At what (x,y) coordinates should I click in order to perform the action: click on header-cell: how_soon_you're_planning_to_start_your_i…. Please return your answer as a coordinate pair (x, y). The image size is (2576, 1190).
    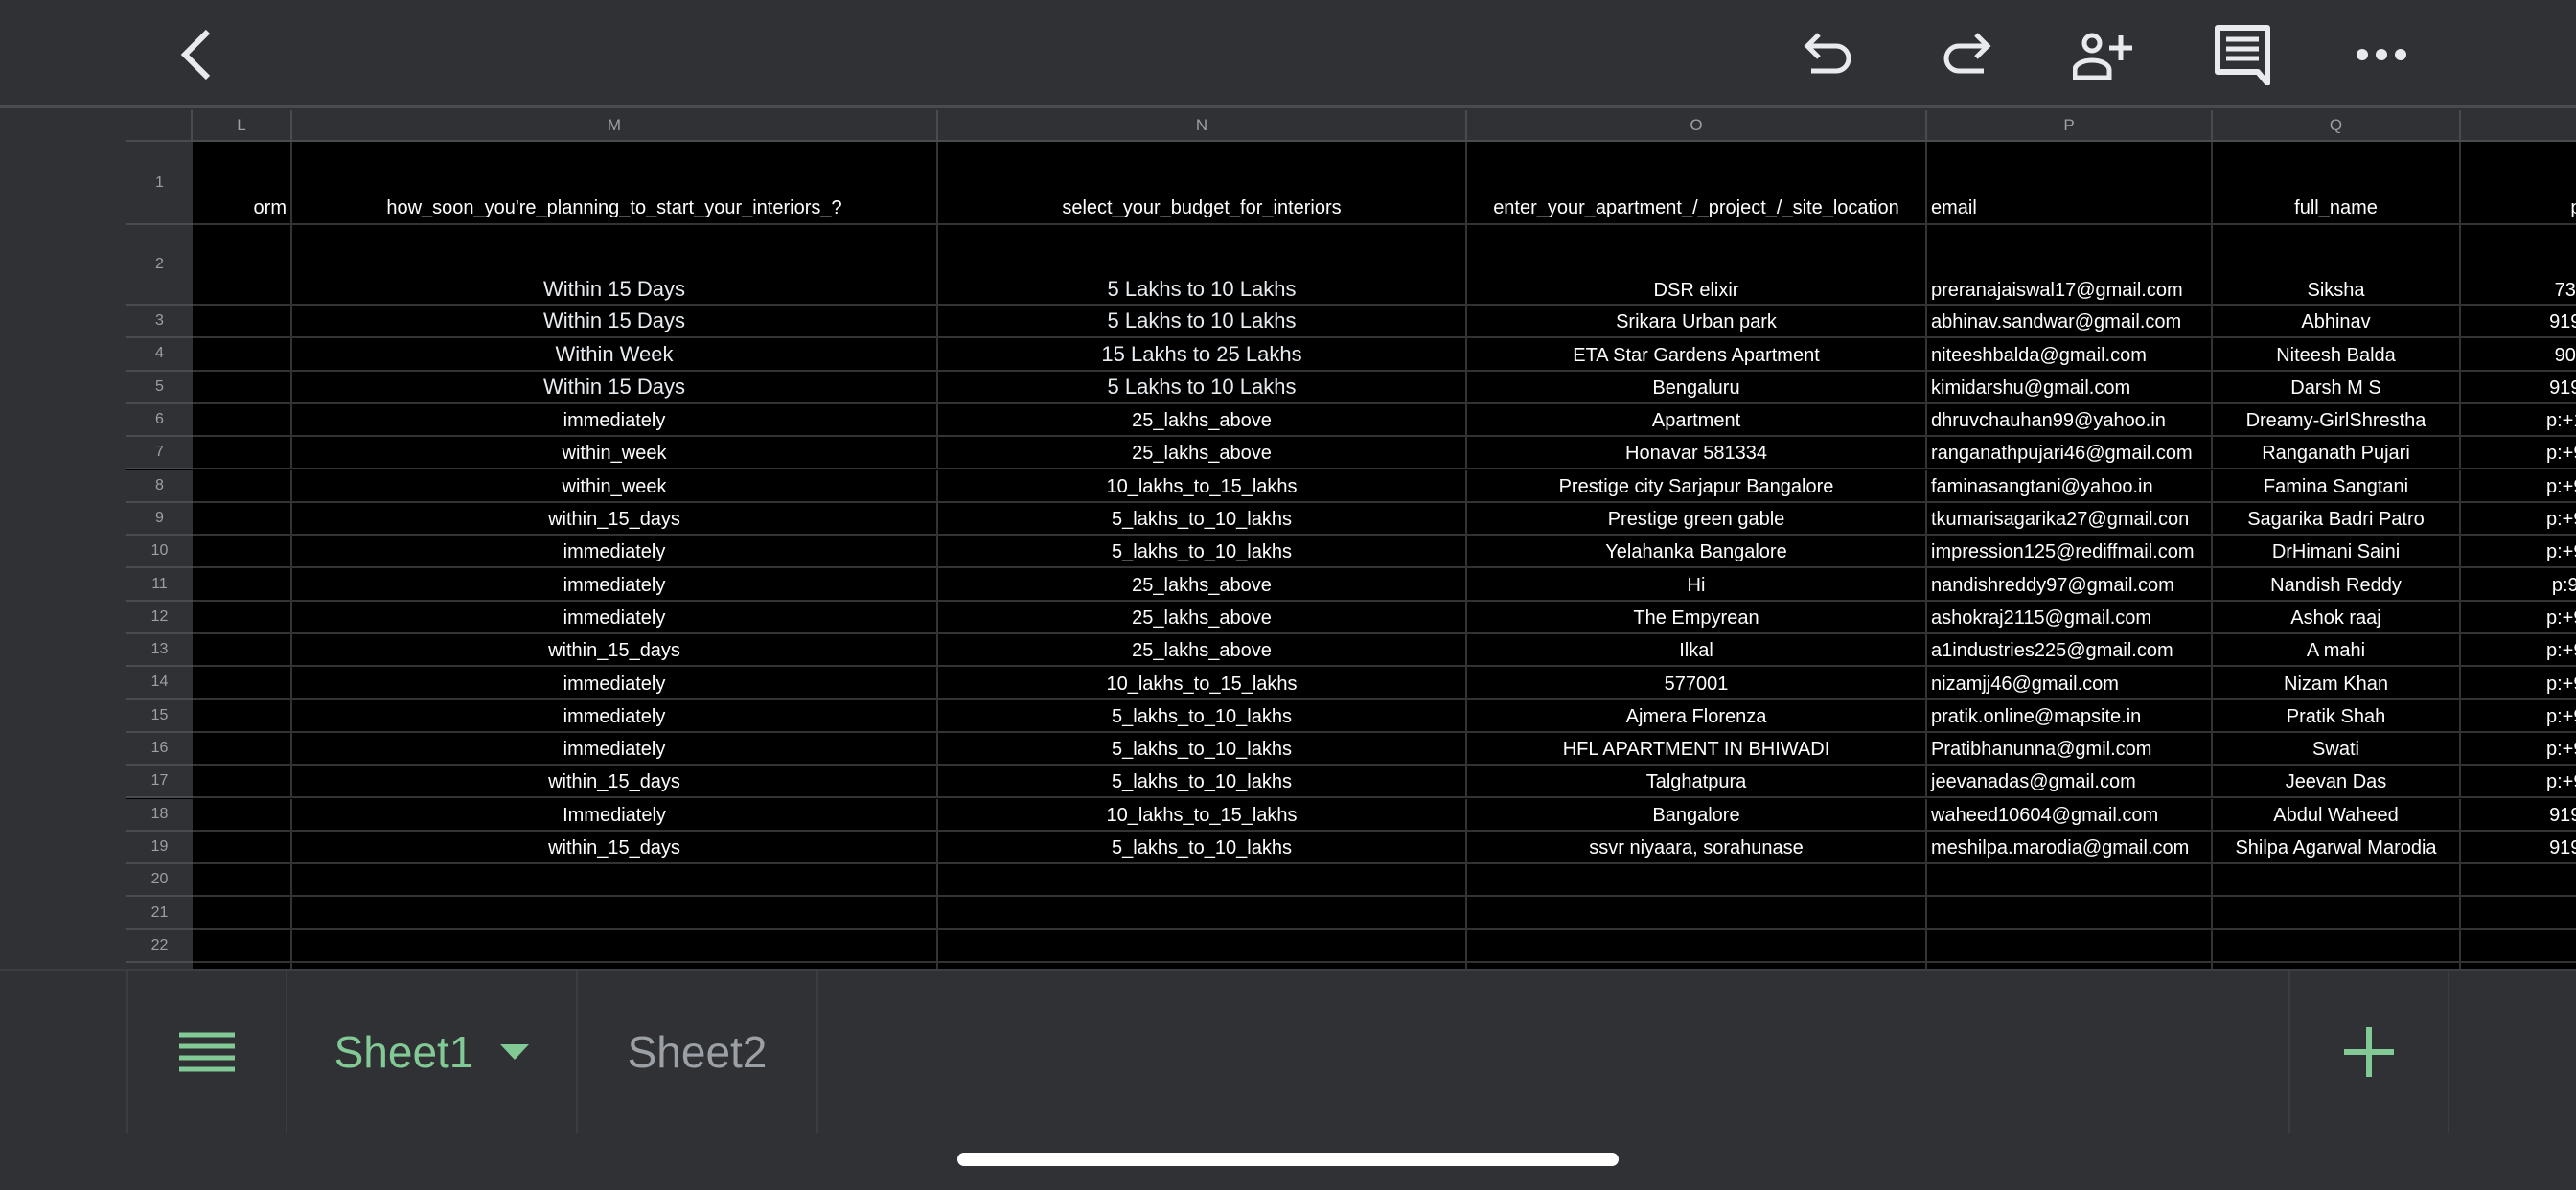
    Looking at the image, I should click on (615, 183).